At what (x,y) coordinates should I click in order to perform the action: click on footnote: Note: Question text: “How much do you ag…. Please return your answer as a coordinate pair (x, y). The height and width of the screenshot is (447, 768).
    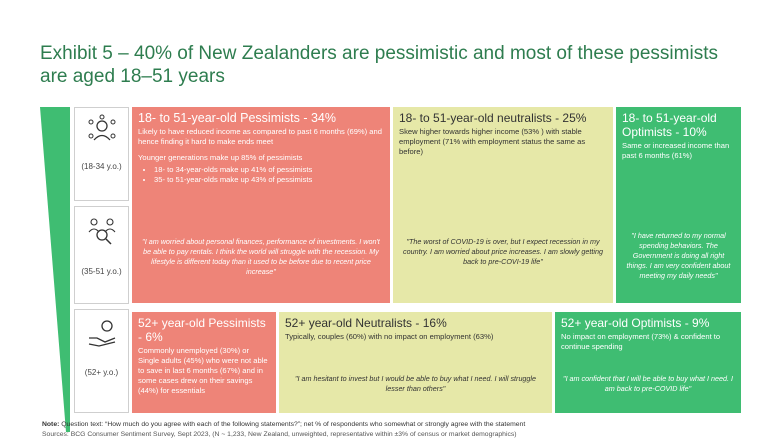
    Looking at the image, I should click on (283, 424).